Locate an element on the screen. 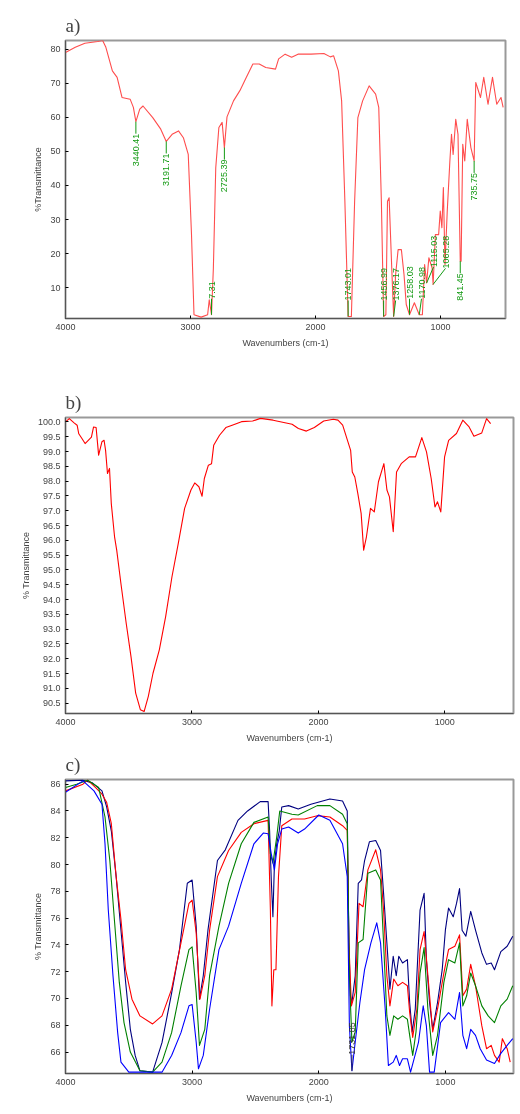 The height and width of the screenshot is (1114, 520). annotation: 1065.28 is located at coordinates (445, 252).